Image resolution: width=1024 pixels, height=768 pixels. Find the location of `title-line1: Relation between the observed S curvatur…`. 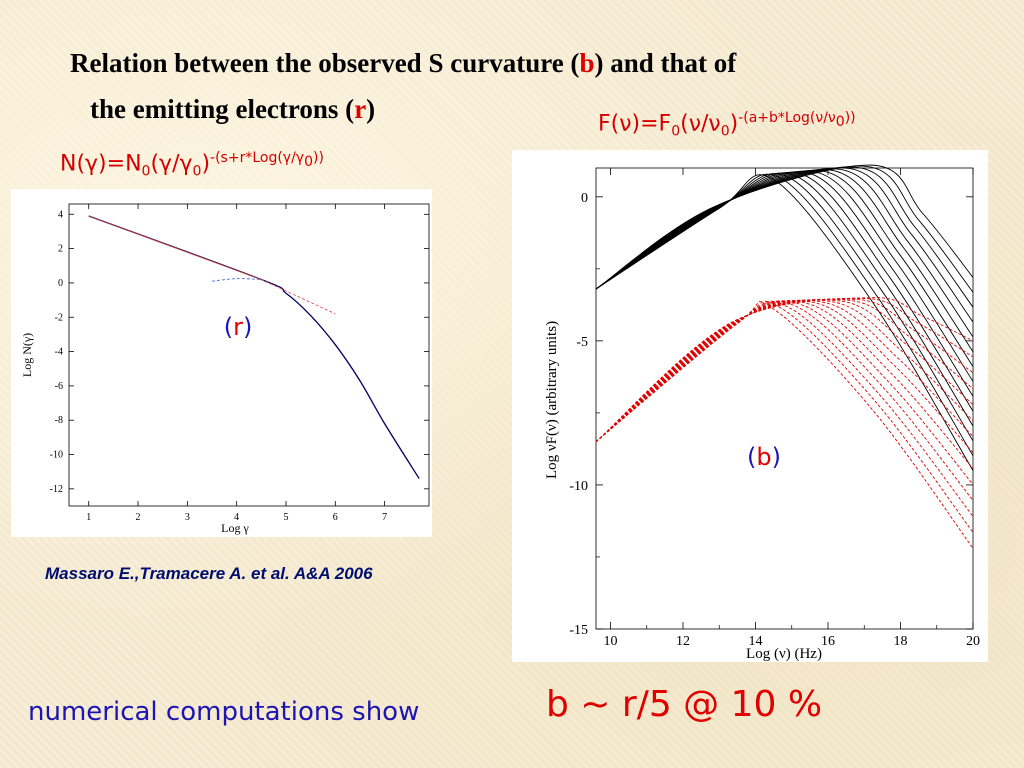

title-line1: Relation between the observed S curvatur… is located at coordinates (403, 63).